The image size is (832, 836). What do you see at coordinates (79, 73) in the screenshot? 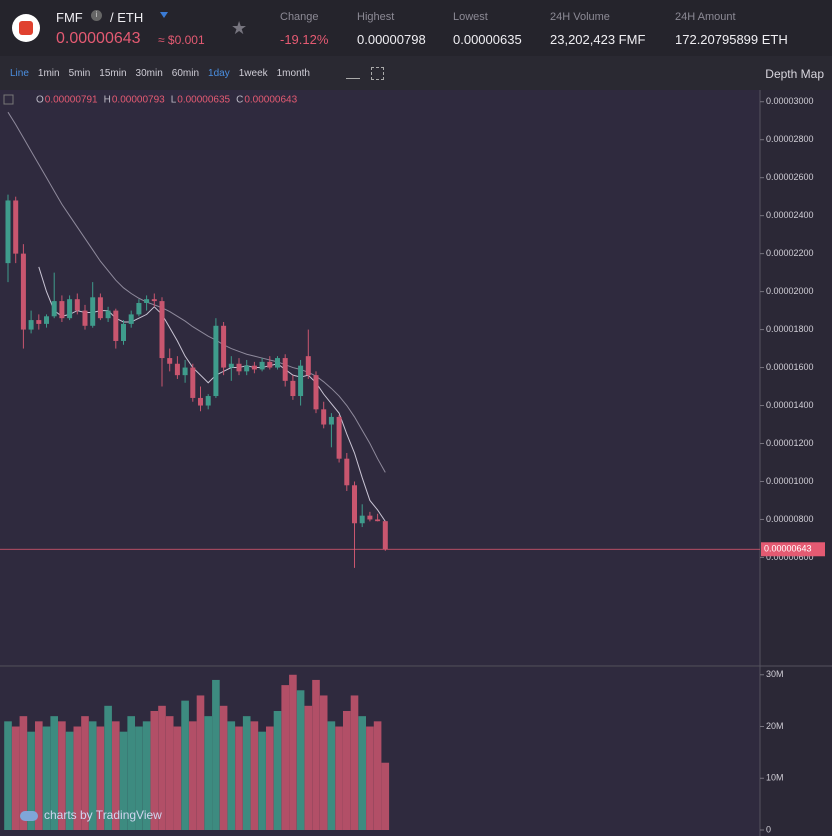
I see `interval-button: 5min` at bounding box center [79, 73].